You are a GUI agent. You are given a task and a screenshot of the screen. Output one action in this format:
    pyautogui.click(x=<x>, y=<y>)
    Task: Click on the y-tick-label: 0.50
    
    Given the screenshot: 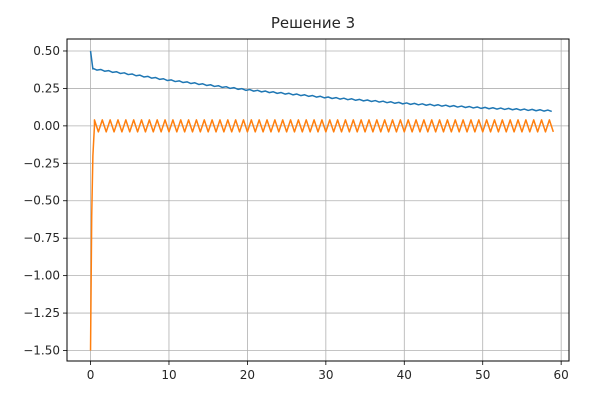 What is the action you would take?
    pyautogui.click(x=46, y=51)
    